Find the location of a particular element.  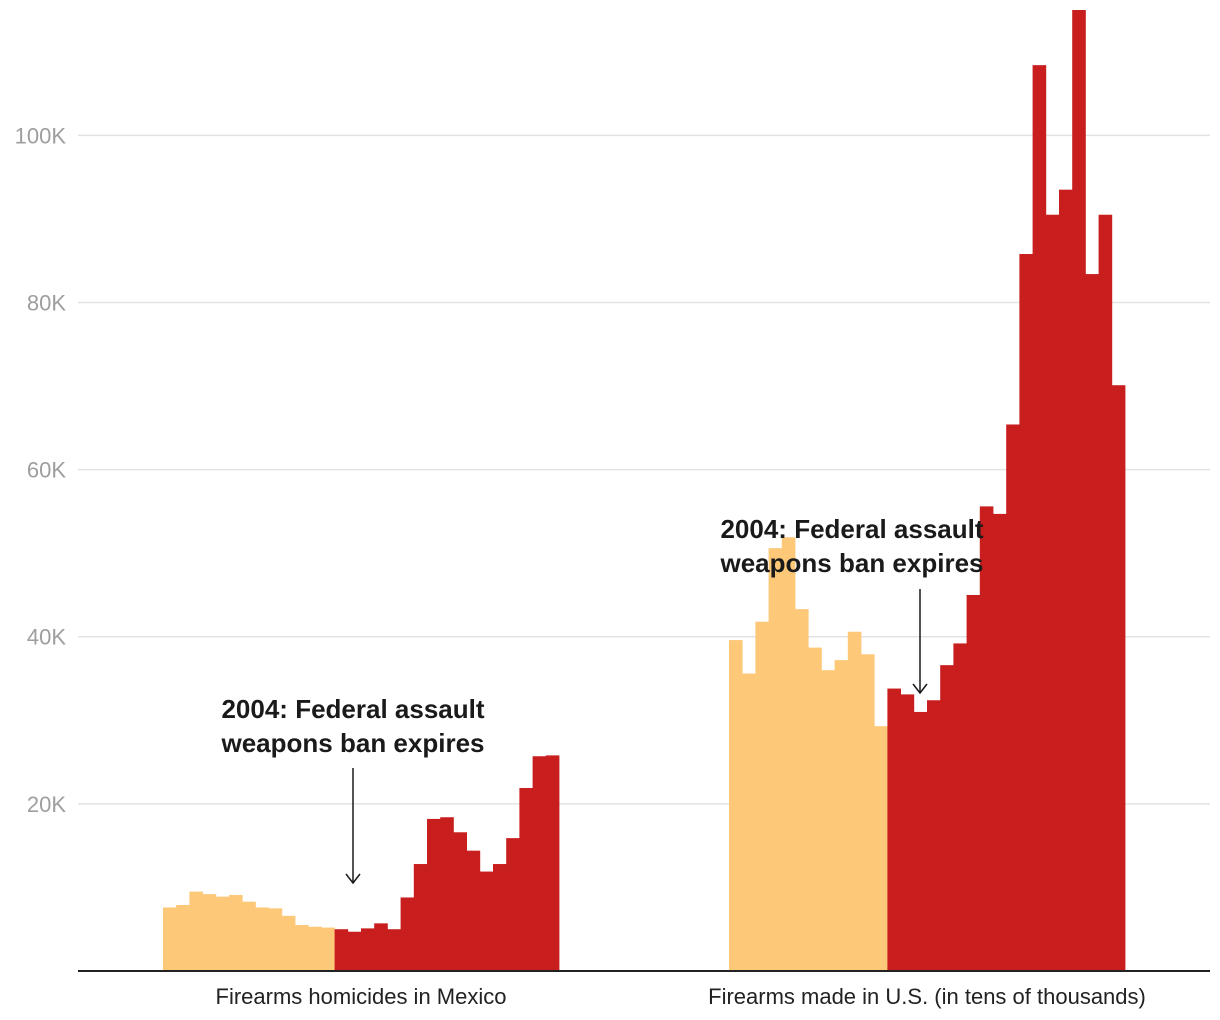

category-label-mexico-homicides: Firearms homicides in Mexico is located at coordinates (361, 996).